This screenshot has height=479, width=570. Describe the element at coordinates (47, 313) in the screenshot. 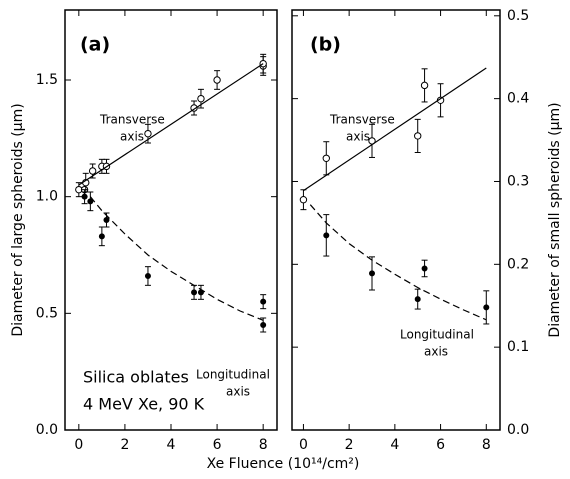

I see `y-tick-label: 0.5` at that location.